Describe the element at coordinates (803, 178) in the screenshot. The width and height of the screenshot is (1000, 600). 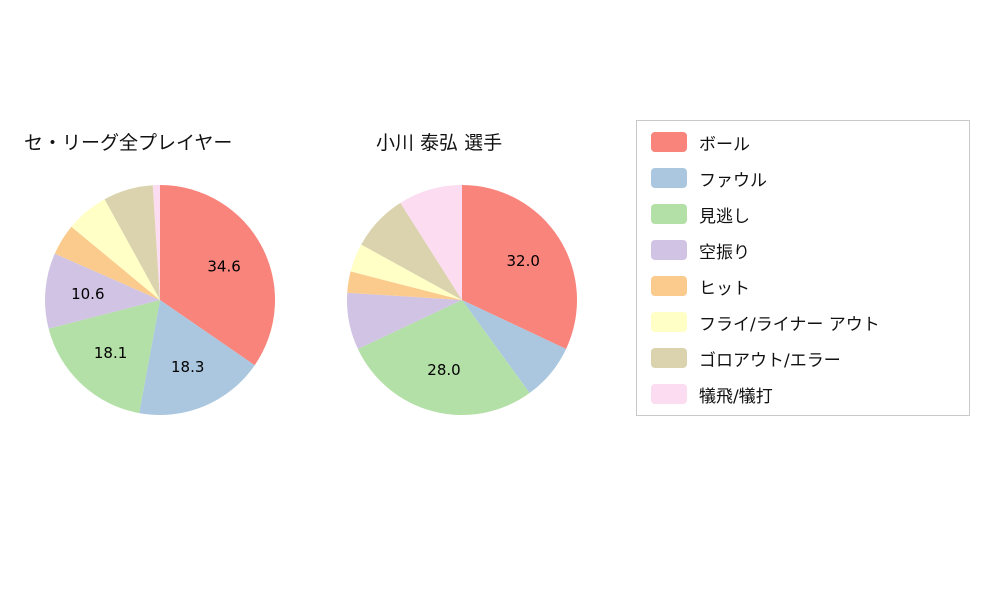
I see `legend-item: ファウル` at that location.